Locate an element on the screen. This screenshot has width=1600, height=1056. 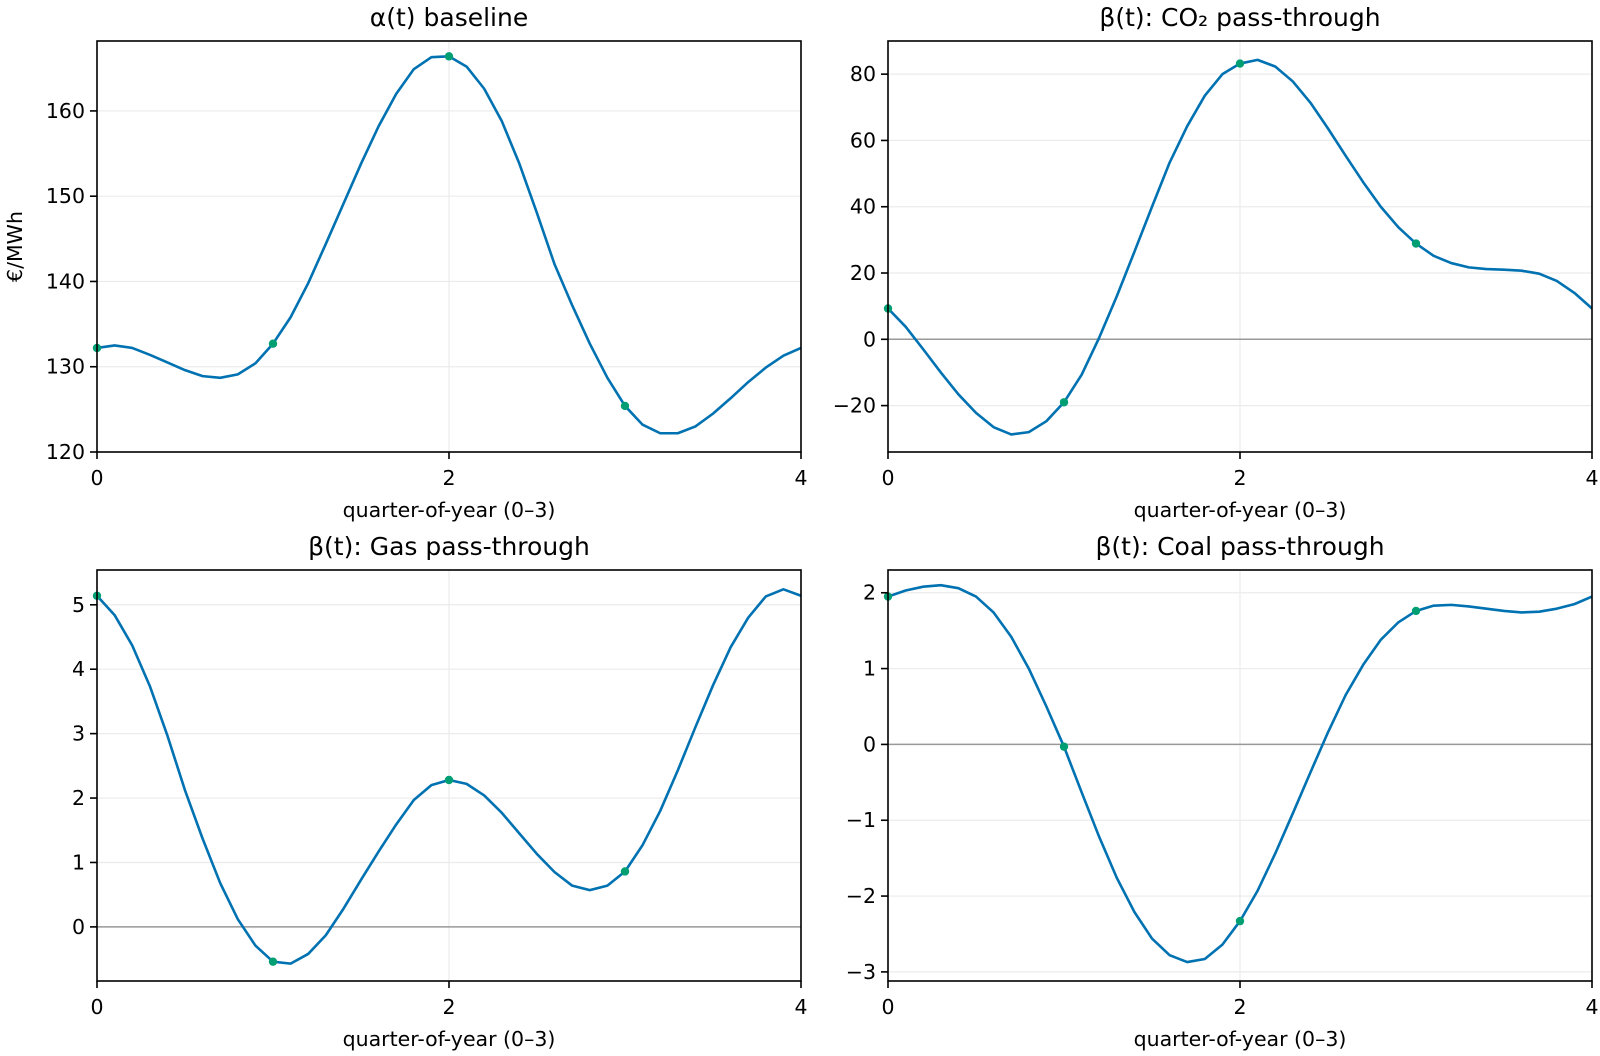
y-axis-label: €/MWh is located at coordinates (15, 246).